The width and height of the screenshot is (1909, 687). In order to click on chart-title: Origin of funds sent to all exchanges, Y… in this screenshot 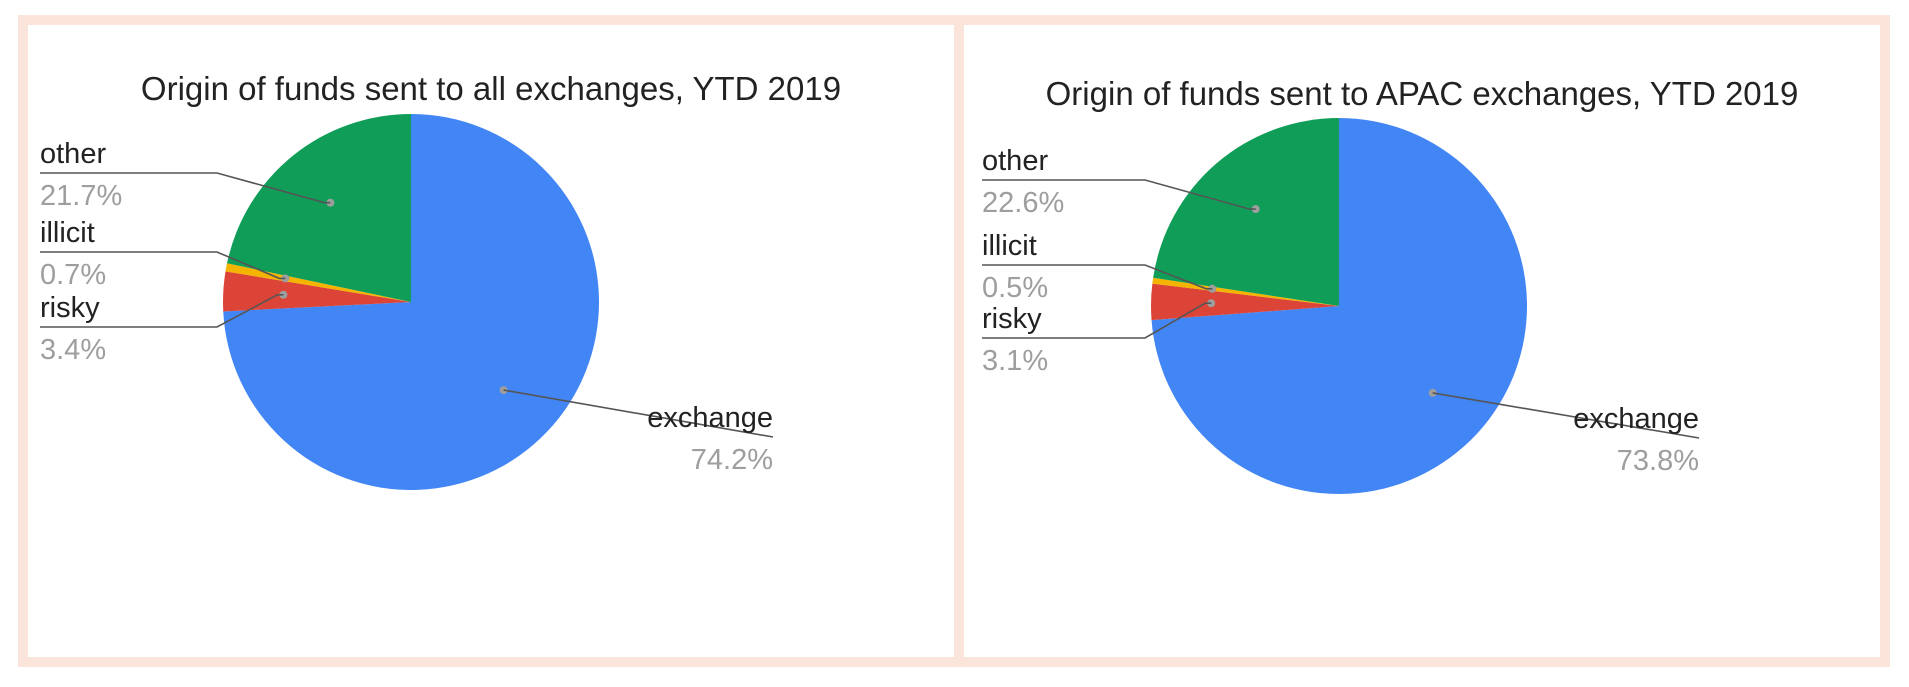, I will do `click(491, 88)`.